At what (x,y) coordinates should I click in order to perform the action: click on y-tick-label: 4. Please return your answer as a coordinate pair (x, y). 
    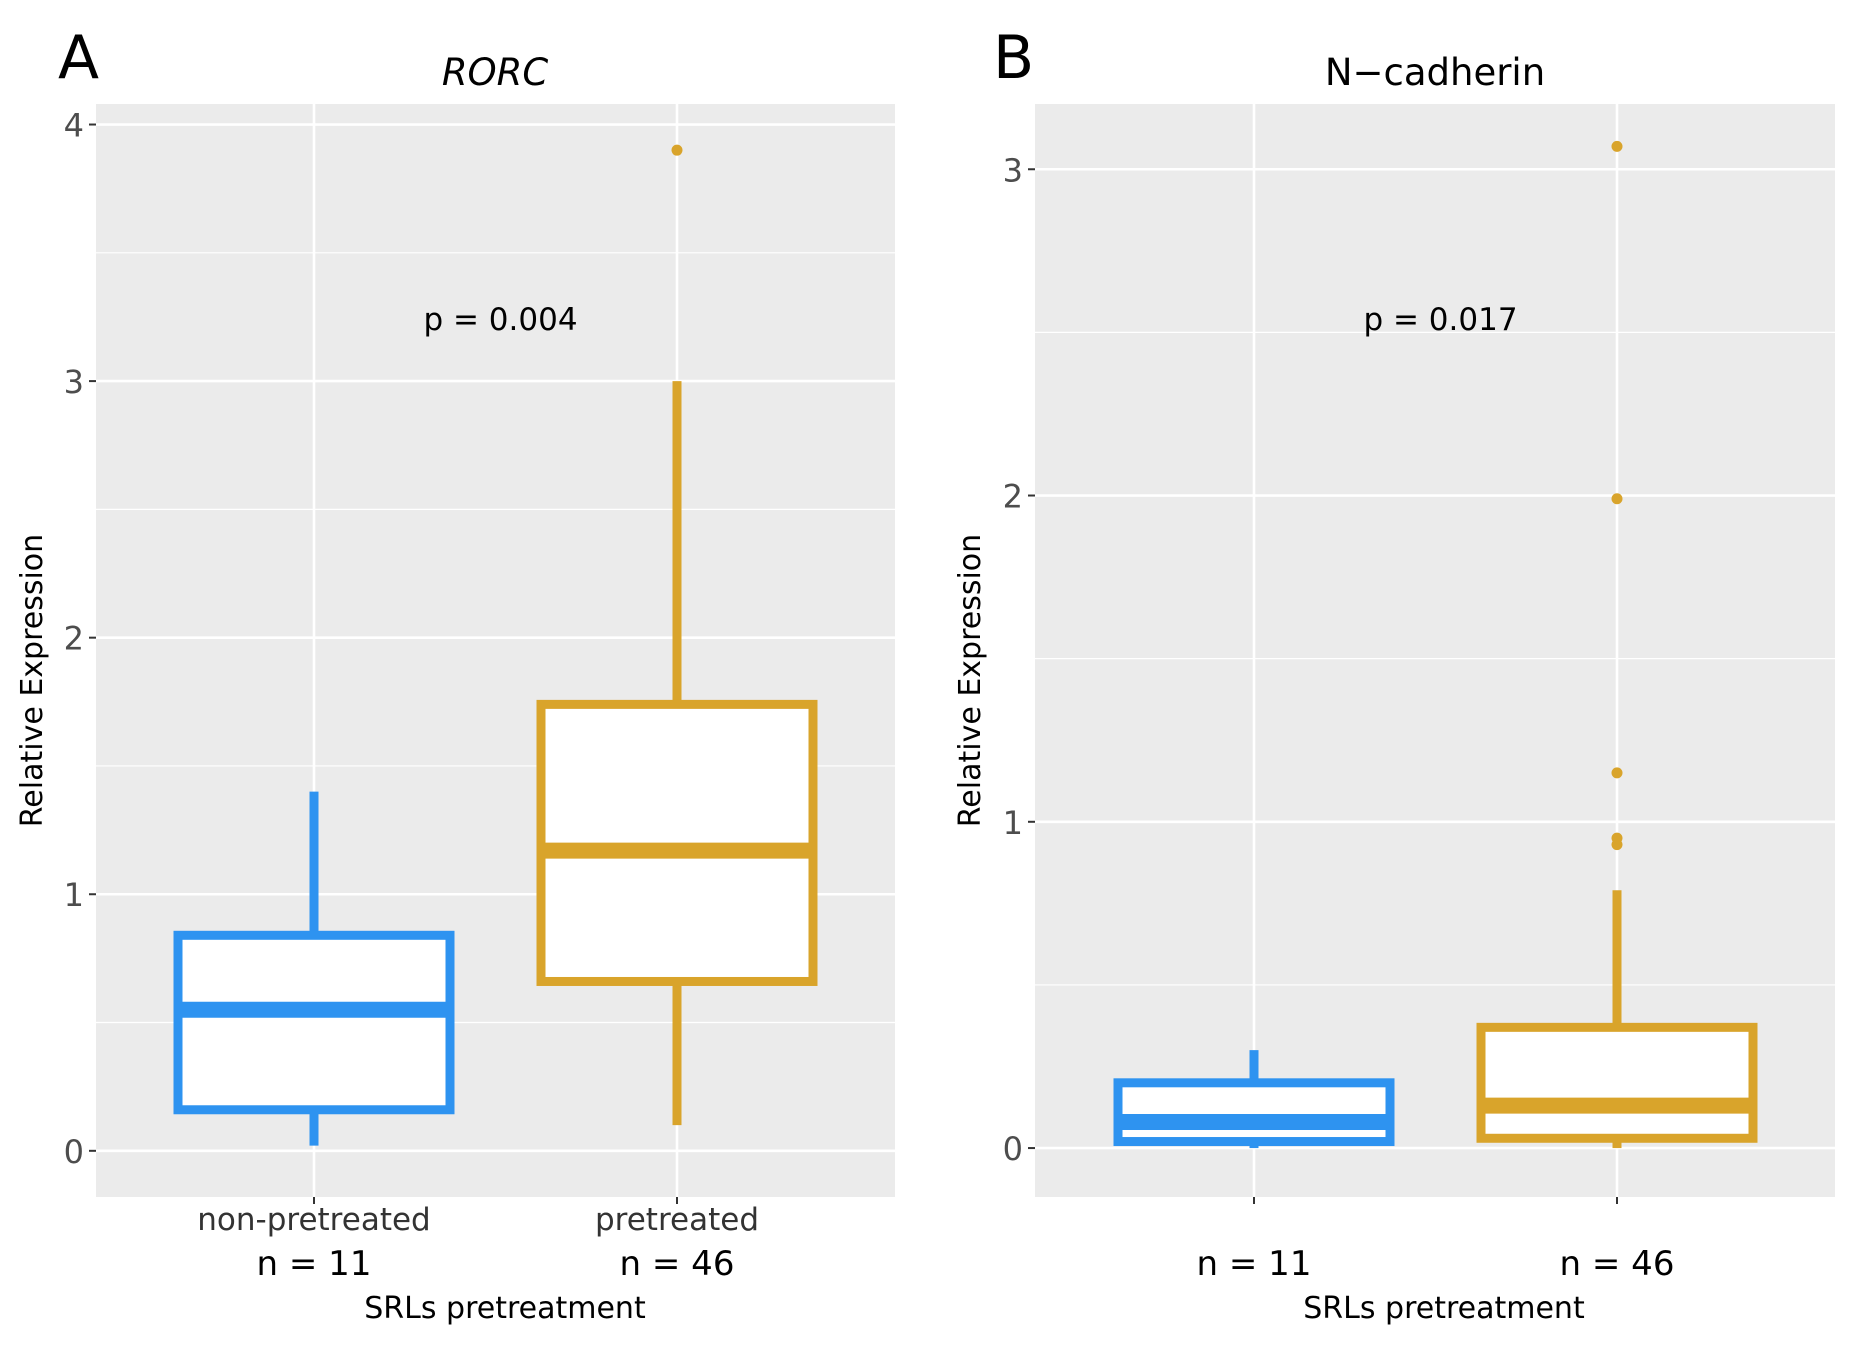
    Looking at the image, I should click on (74, 126).